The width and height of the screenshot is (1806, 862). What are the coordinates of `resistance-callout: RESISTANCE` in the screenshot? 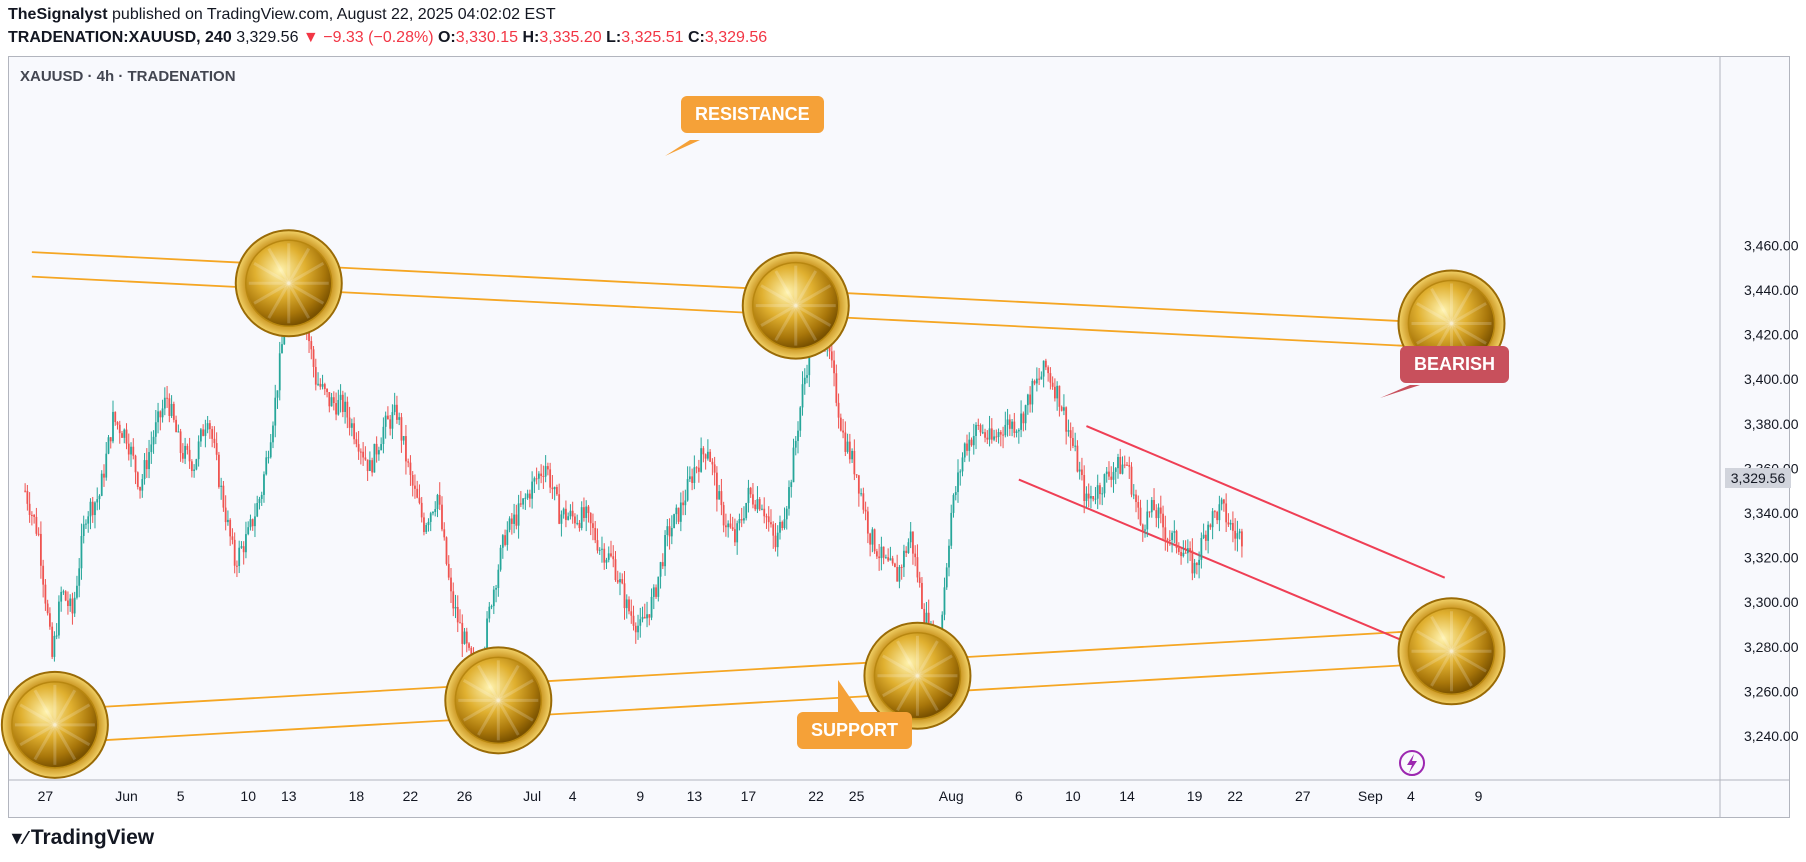 It's located at (752, 114).